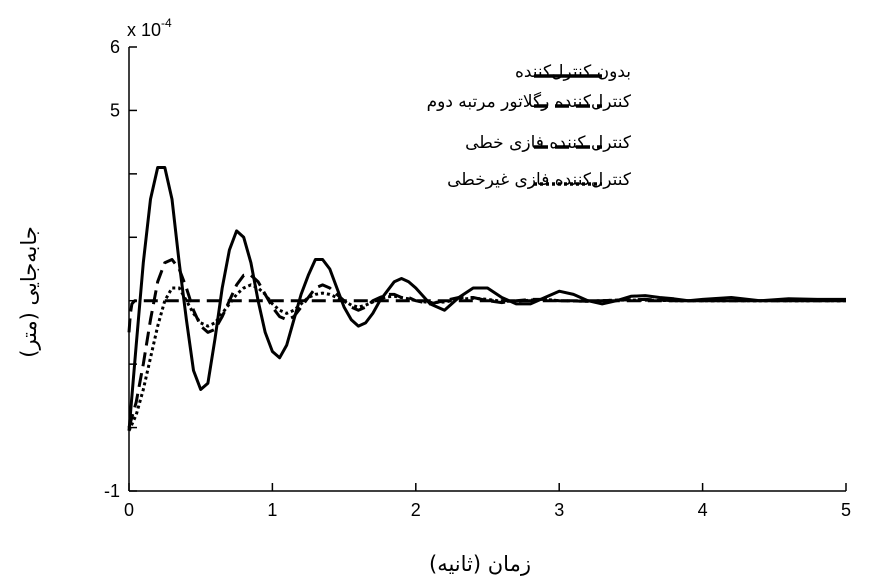  Describe the element at coordinates (480, 564) in the screenshot. I see `x-axis-label: زمان (ثانیه)` at that location.